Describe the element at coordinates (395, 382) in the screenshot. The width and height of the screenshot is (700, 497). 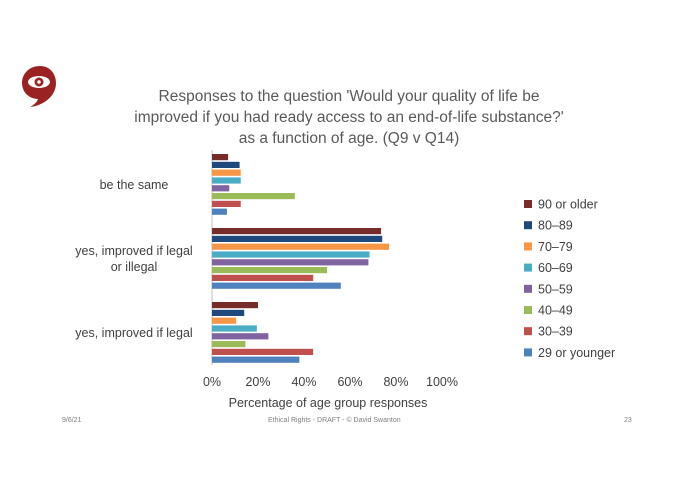
I see `x-tick-label: 80%` at that location.